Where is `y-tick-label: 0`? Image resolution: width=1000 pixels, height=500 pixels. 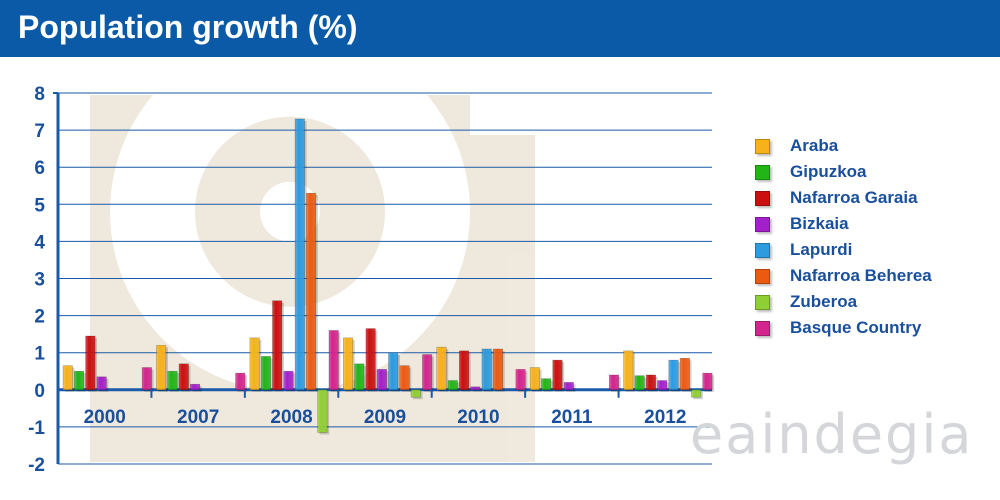 y-tick-label: 0 is located at coordinates (39, 391).